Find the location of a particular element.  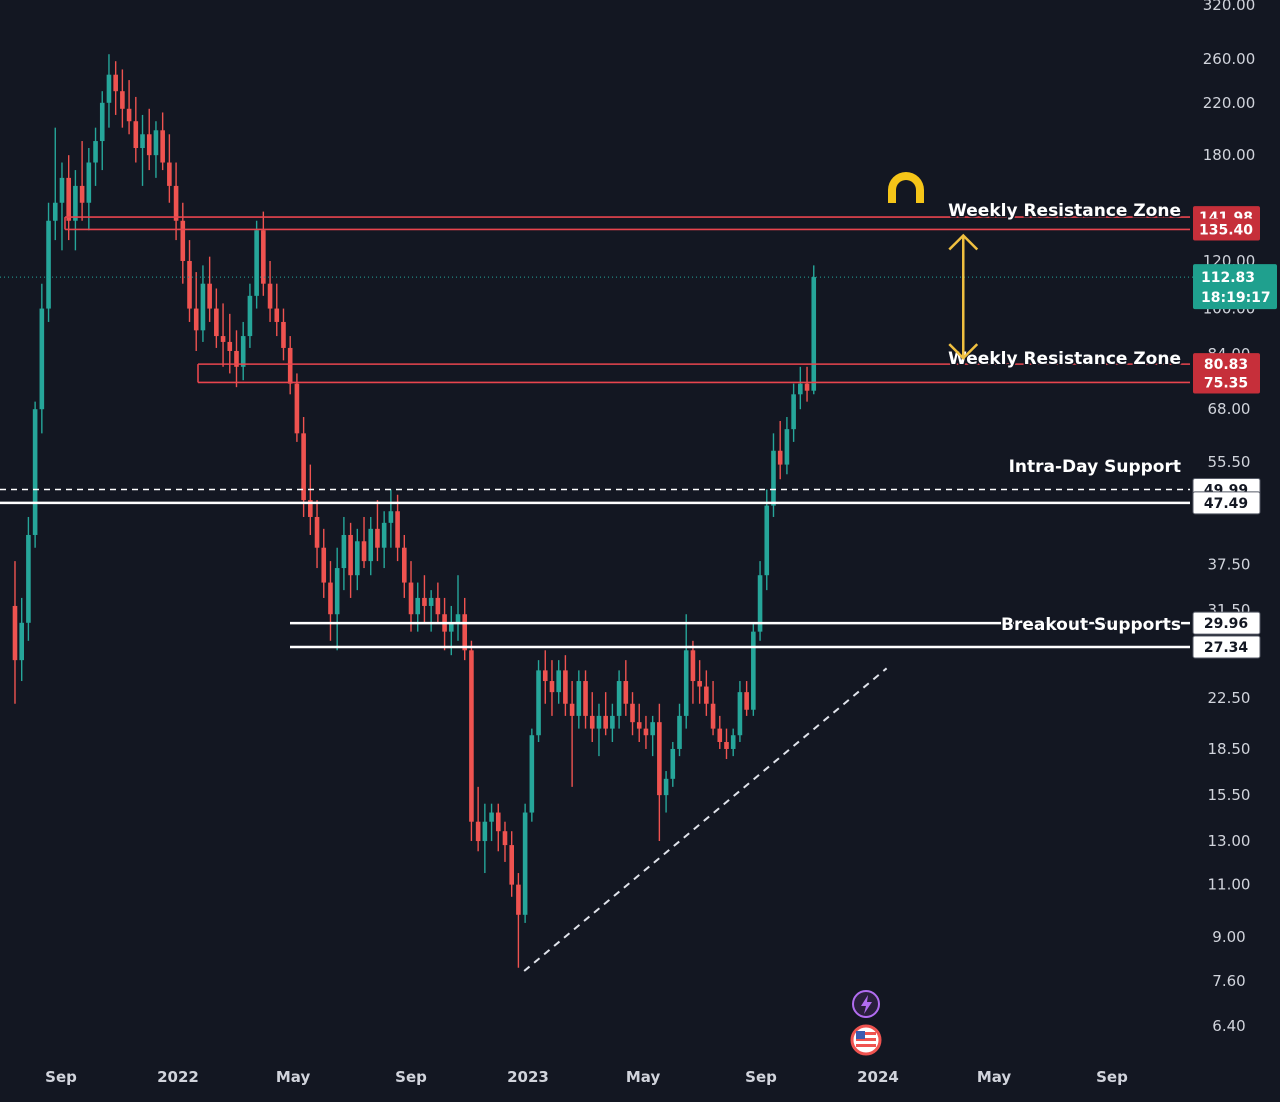

ascending-trendline is located at coordinates (705, 819).